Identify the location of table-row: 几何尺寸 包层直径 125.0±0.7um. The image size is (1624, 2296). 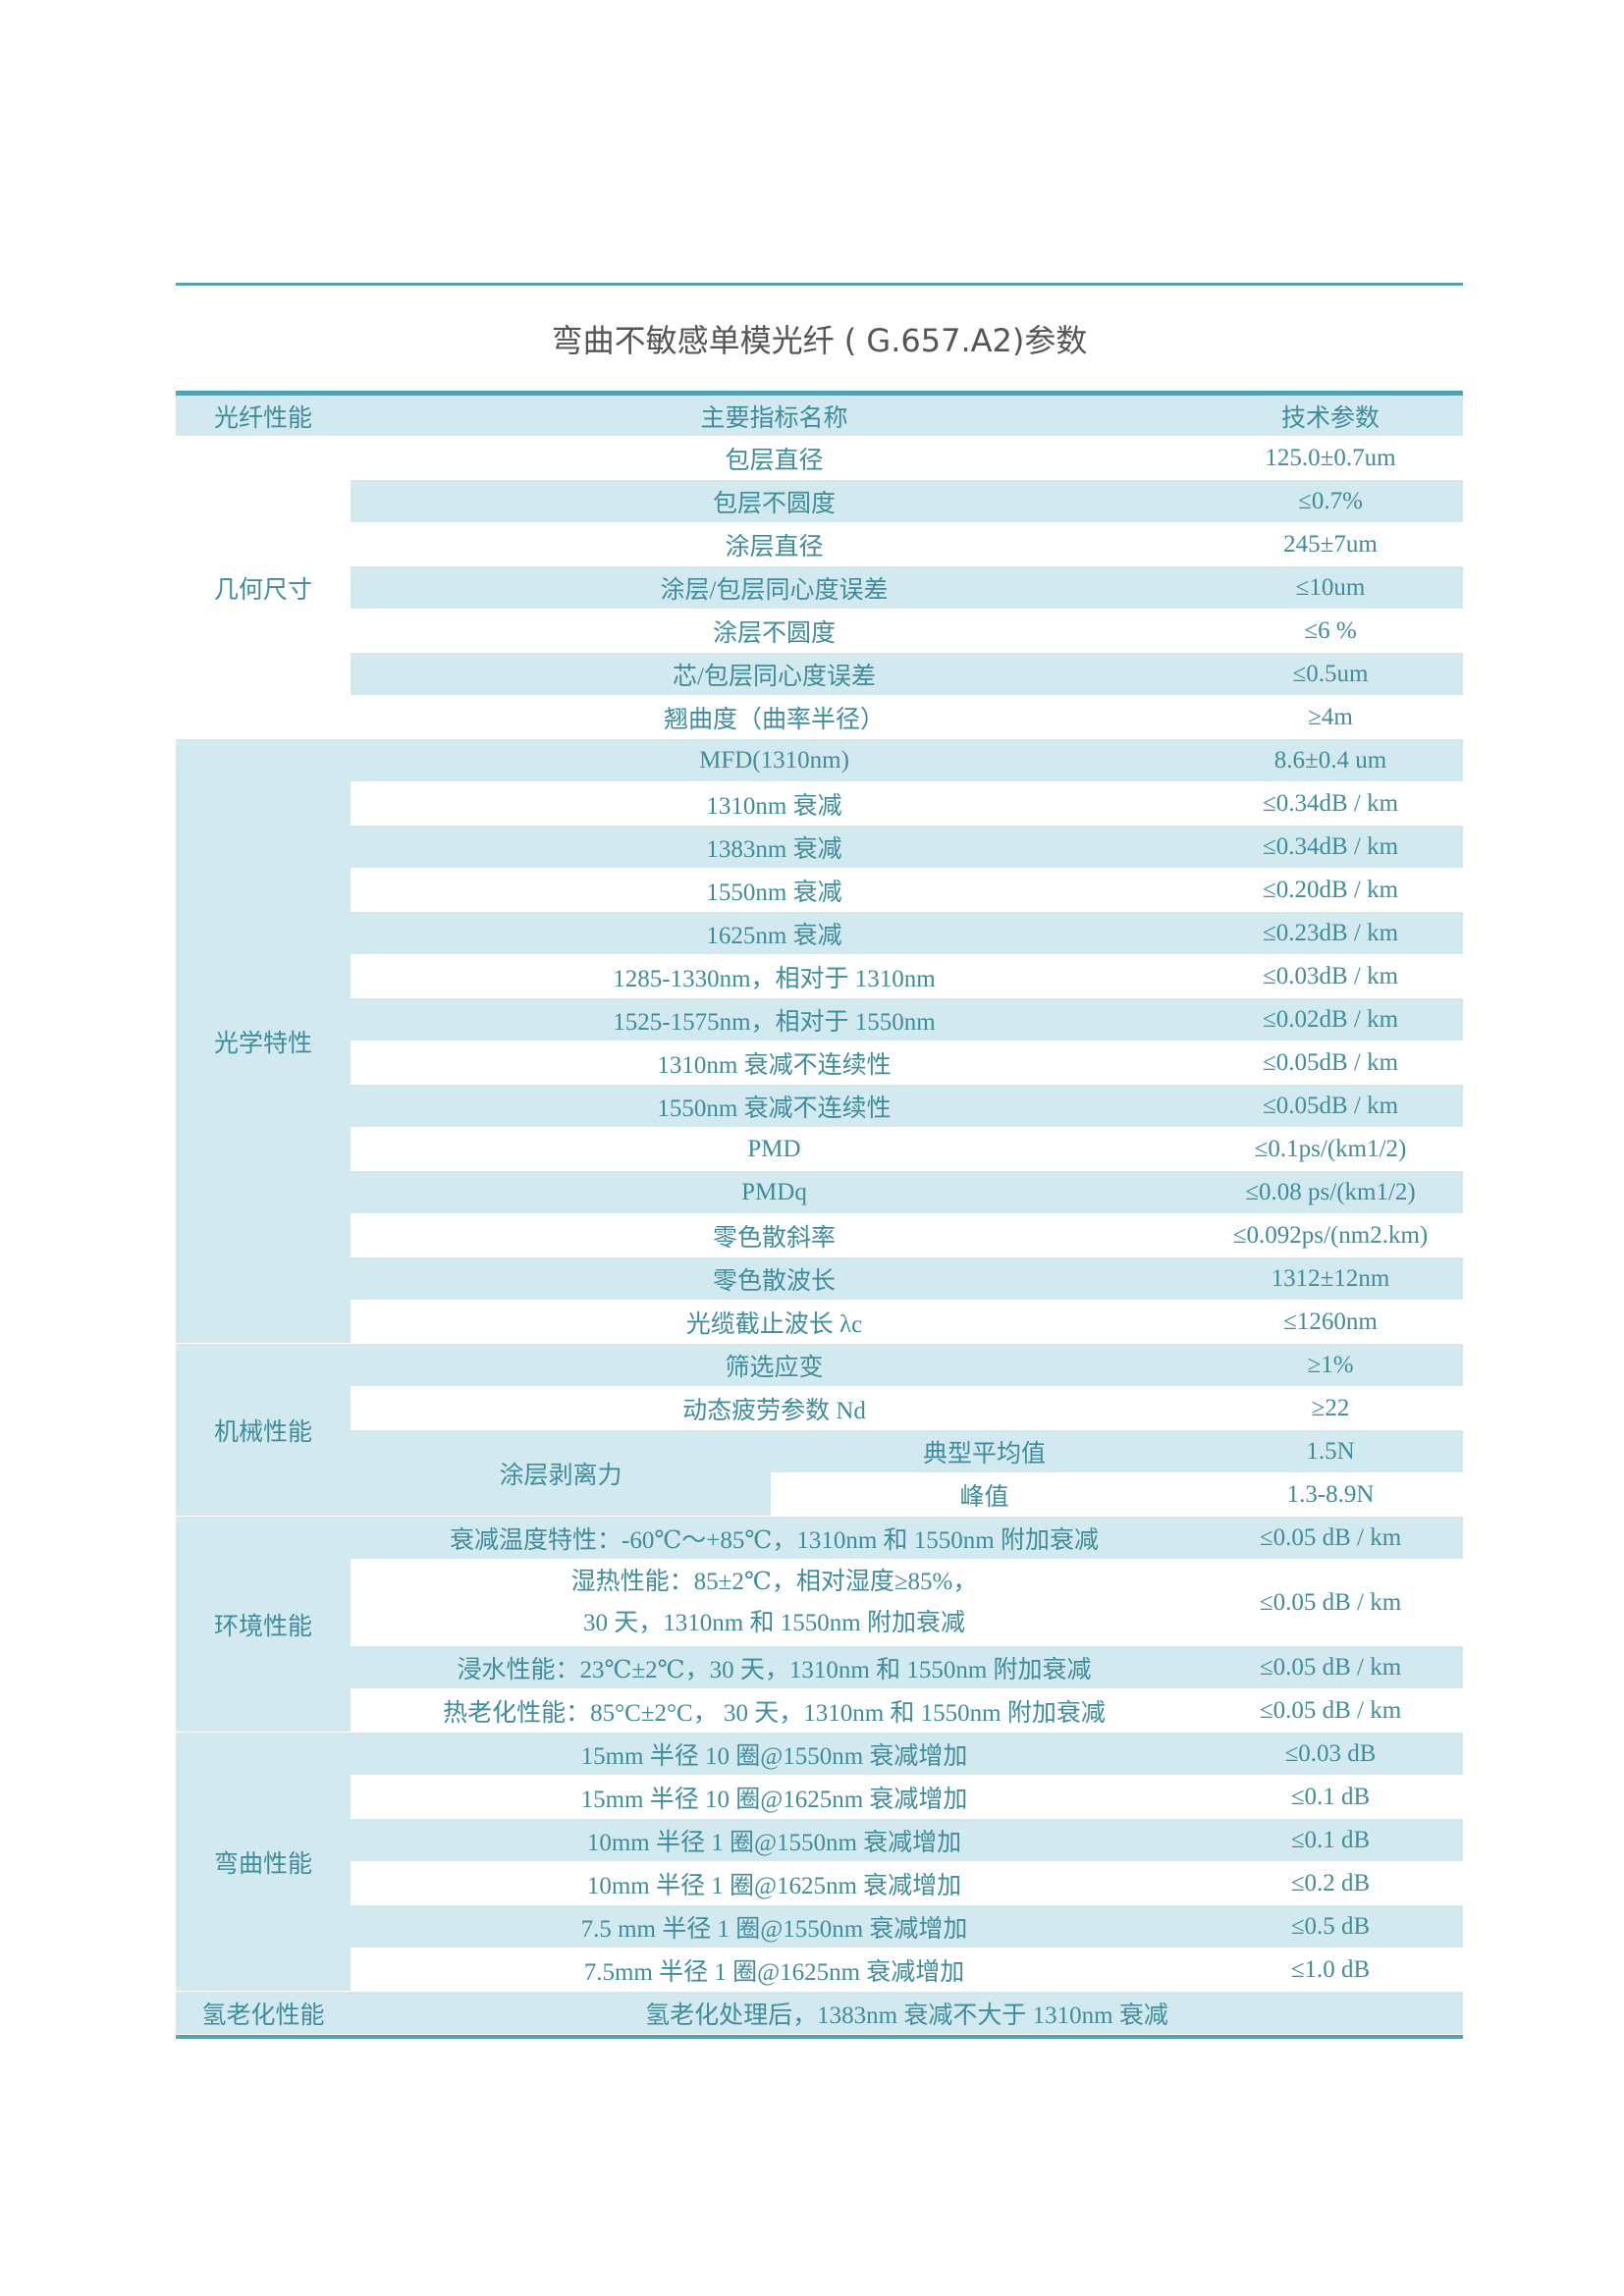
(820, 588).